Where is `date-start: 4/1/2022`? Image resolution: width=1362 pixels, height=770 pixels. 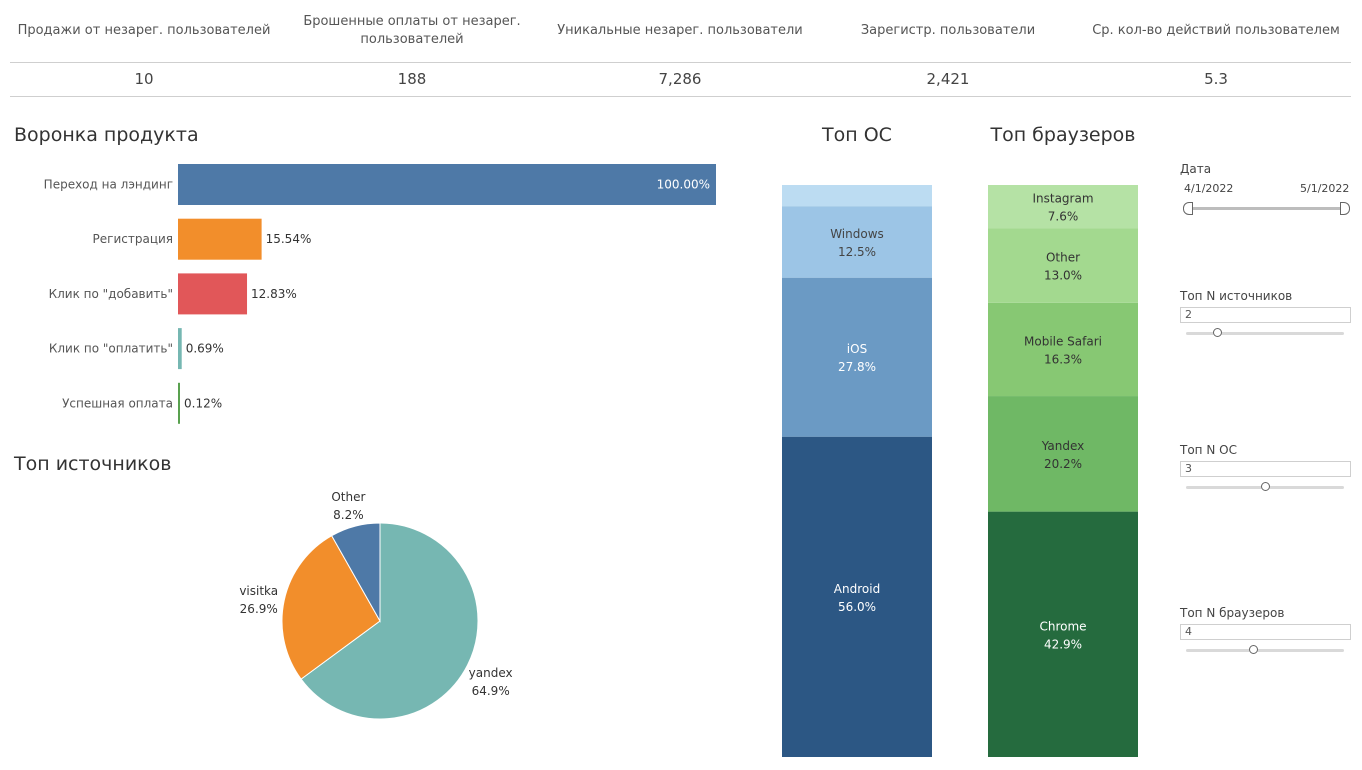 date-start: 4/1/2022 is located at coordinates (1209, 188).